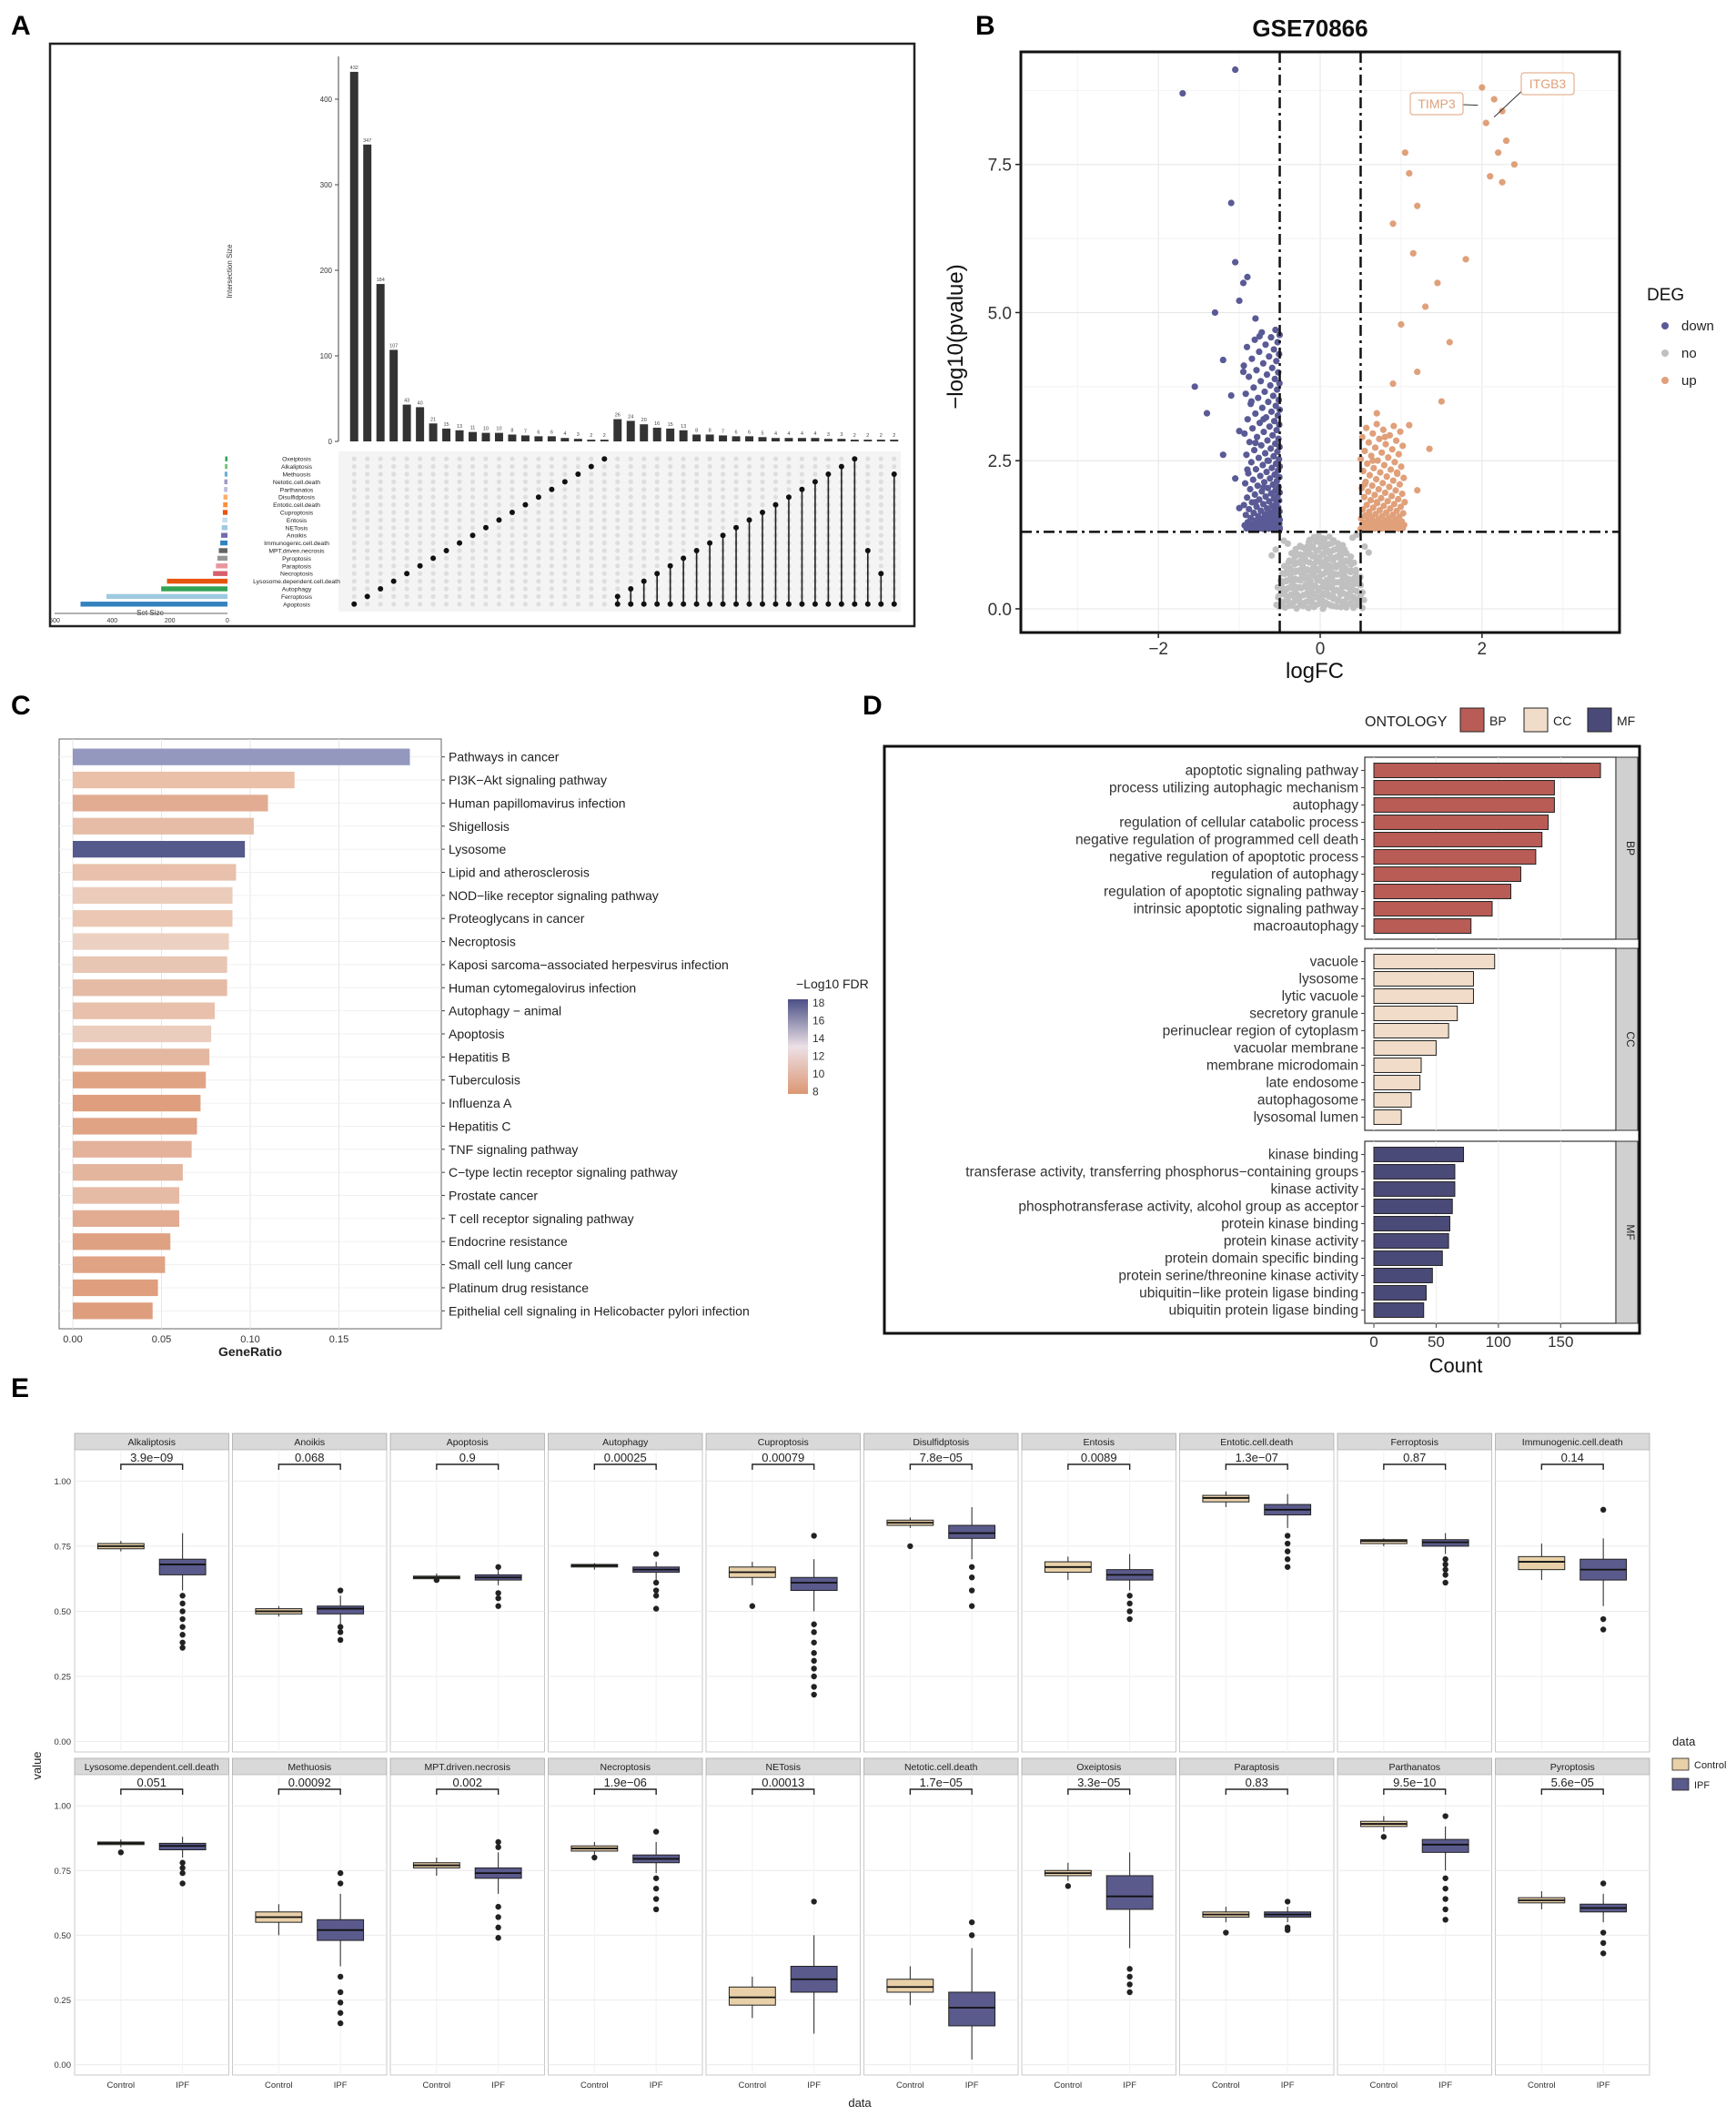  What do you see at coordinates (1423, 979) in the screenshot?
I see `go-bar-cc` at bounding box center [1423, 979].